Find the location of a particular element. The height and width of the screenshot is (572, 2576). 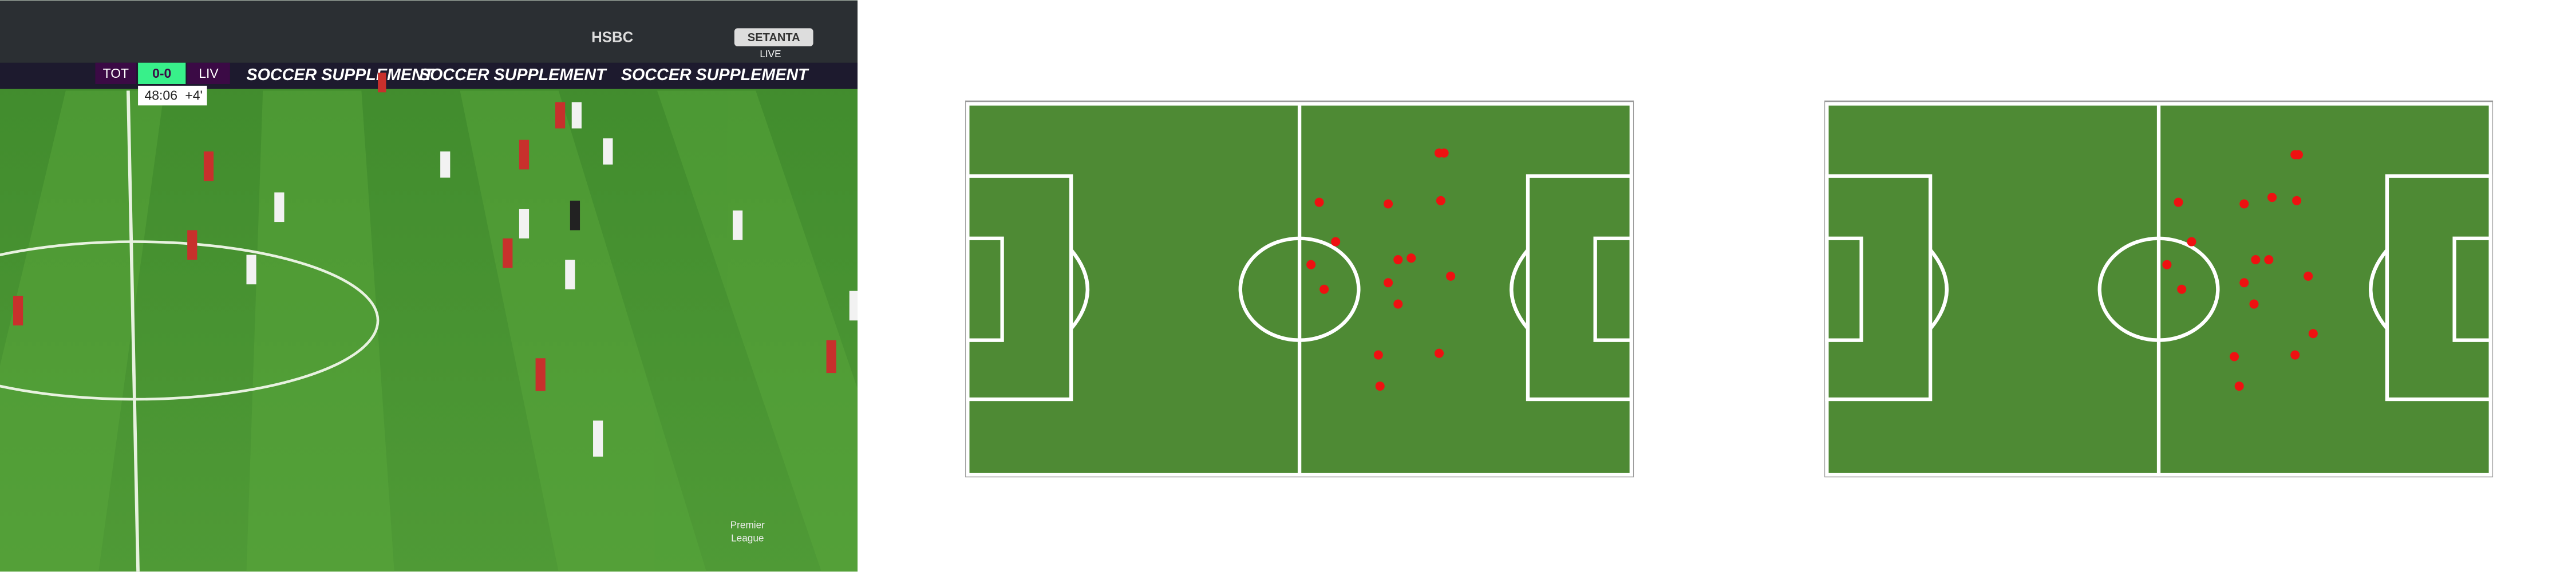

board-text: HSBC is located at coordinates (612, 37).